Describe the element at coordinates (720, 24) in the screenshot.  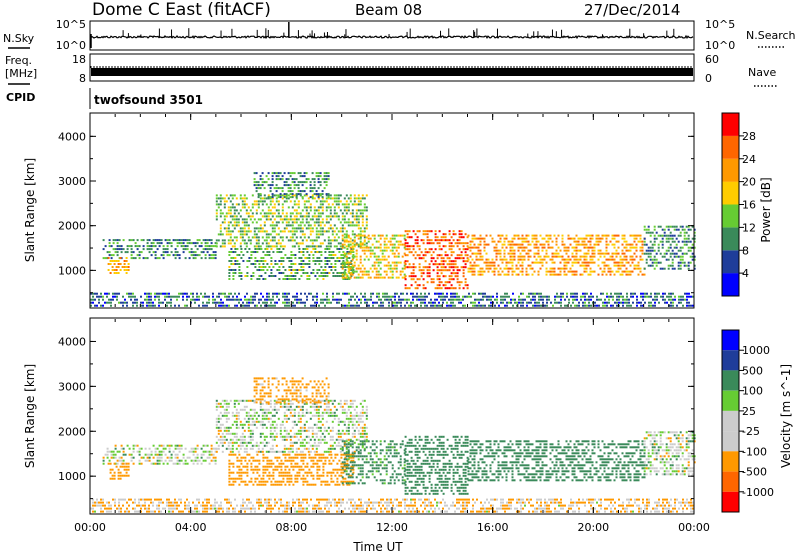
I see `nsearch-tick-top: 10^5` at that location.